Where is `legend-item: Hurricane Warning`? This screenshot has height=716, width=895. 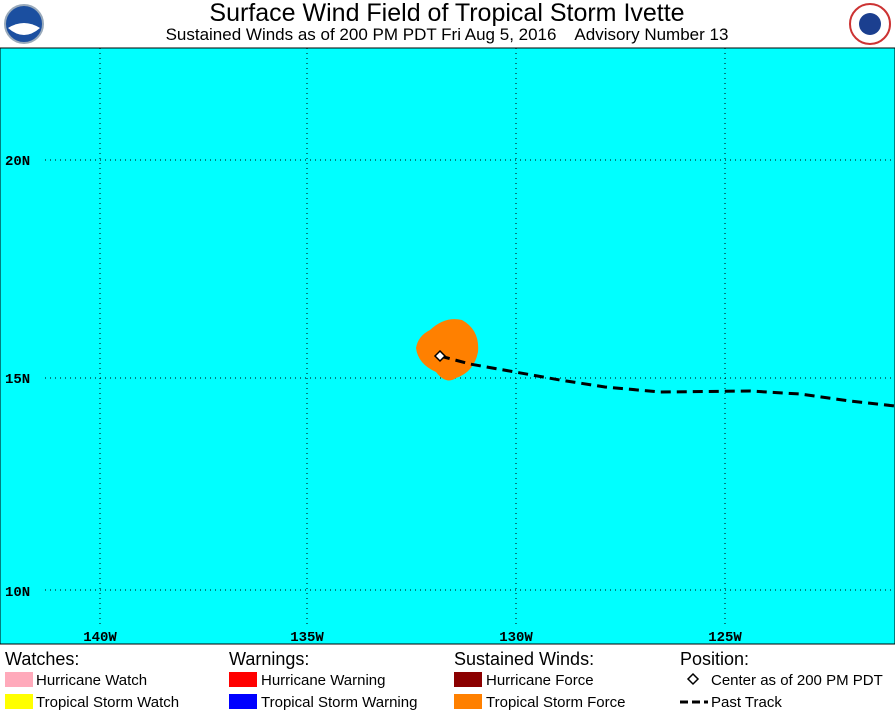
legend-item: Hurricane Warning is located at coordinates (323, 680).